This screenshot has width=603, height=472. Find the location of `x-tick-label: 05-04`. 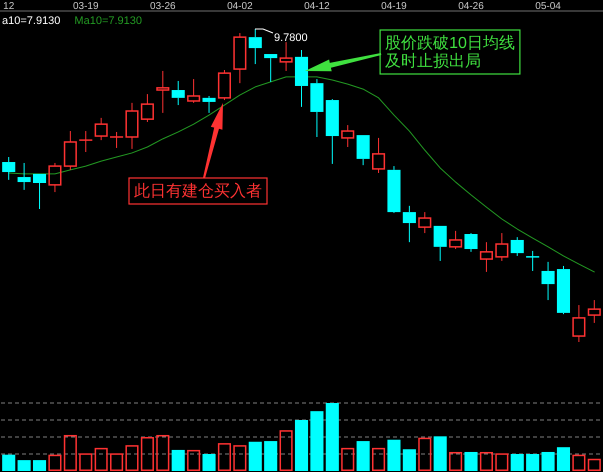

x-tick-label: 05-04 is located at coordinates (548, 6).